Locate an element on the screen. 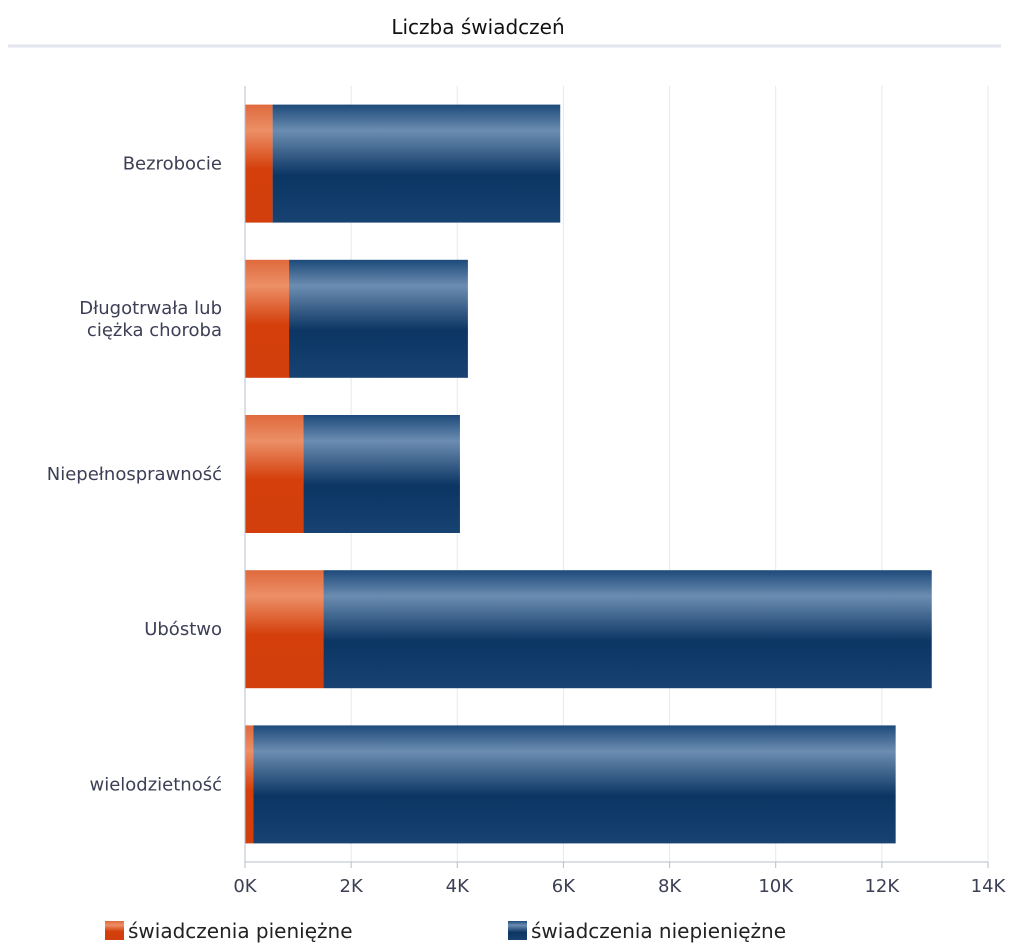 The width and height of the screenshot is (1011, 946). category-label: Niepełnosprawność is located at coordinates (134, 474).